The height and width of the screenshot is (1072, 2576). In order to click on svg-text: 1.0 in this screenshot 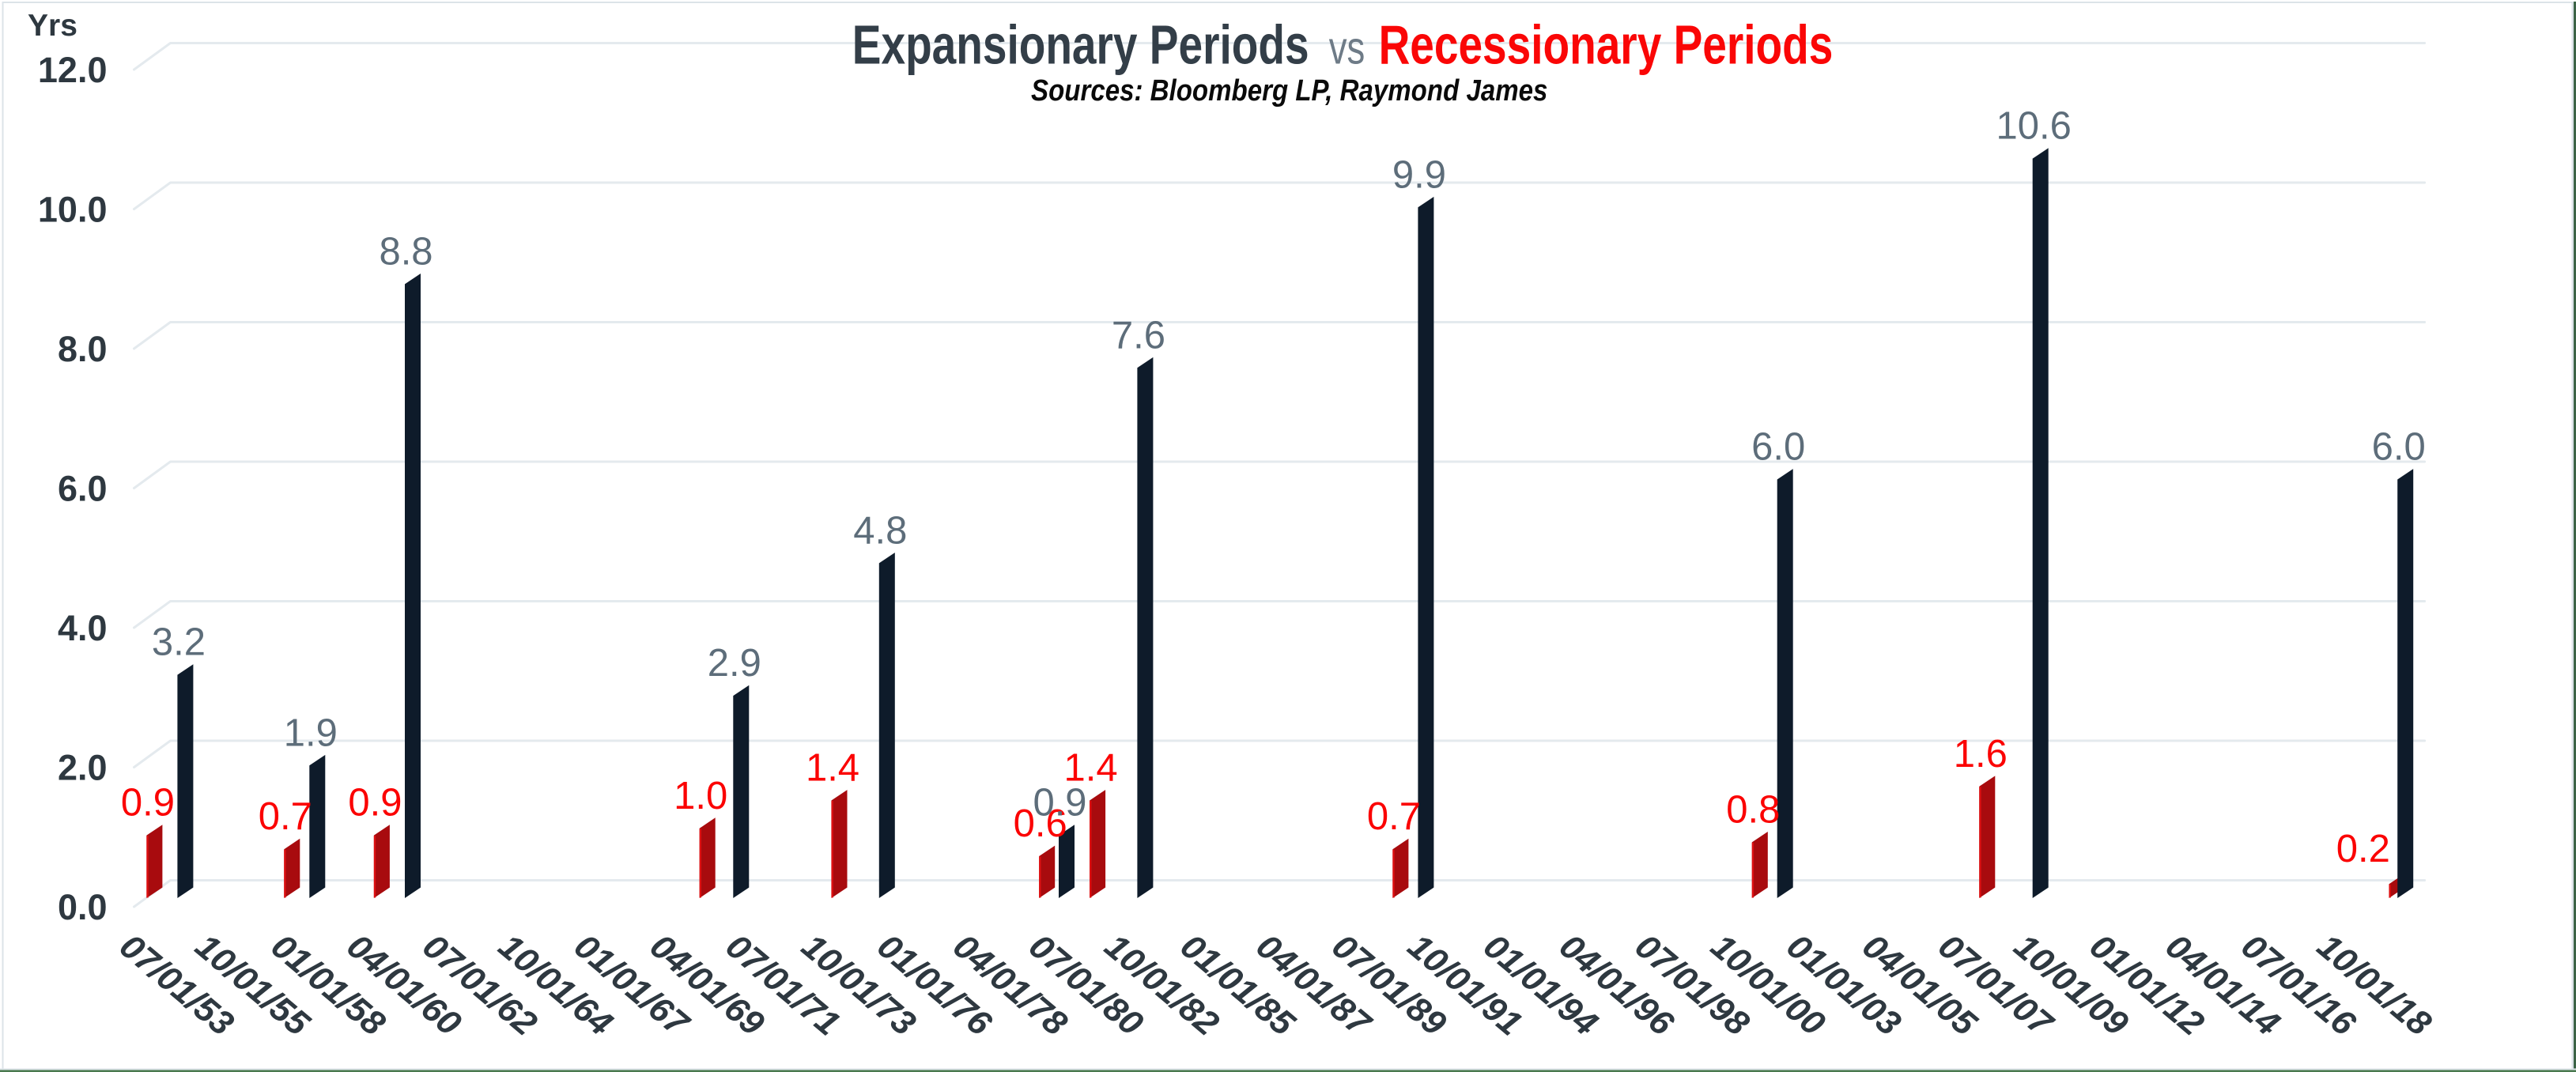, I will do `click(700, 796)`.